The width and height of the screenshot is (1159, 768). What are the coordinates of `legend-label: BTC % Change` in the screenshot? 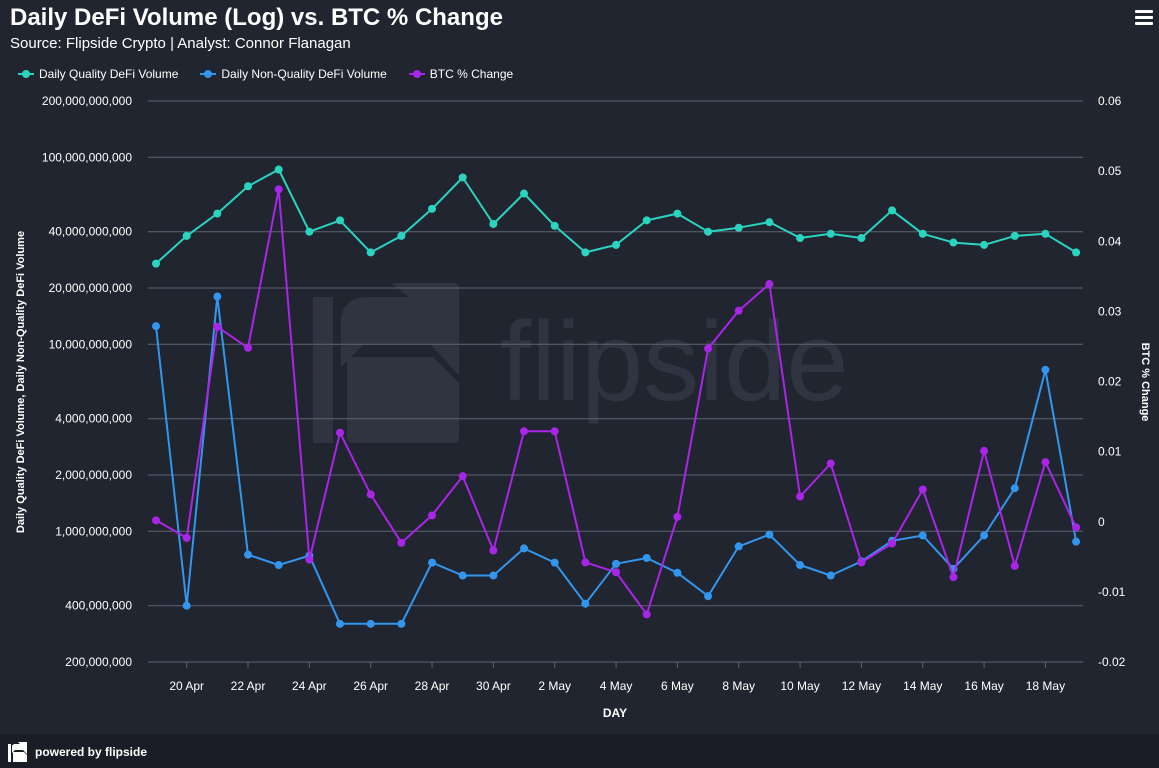 It's located at (471, 74).